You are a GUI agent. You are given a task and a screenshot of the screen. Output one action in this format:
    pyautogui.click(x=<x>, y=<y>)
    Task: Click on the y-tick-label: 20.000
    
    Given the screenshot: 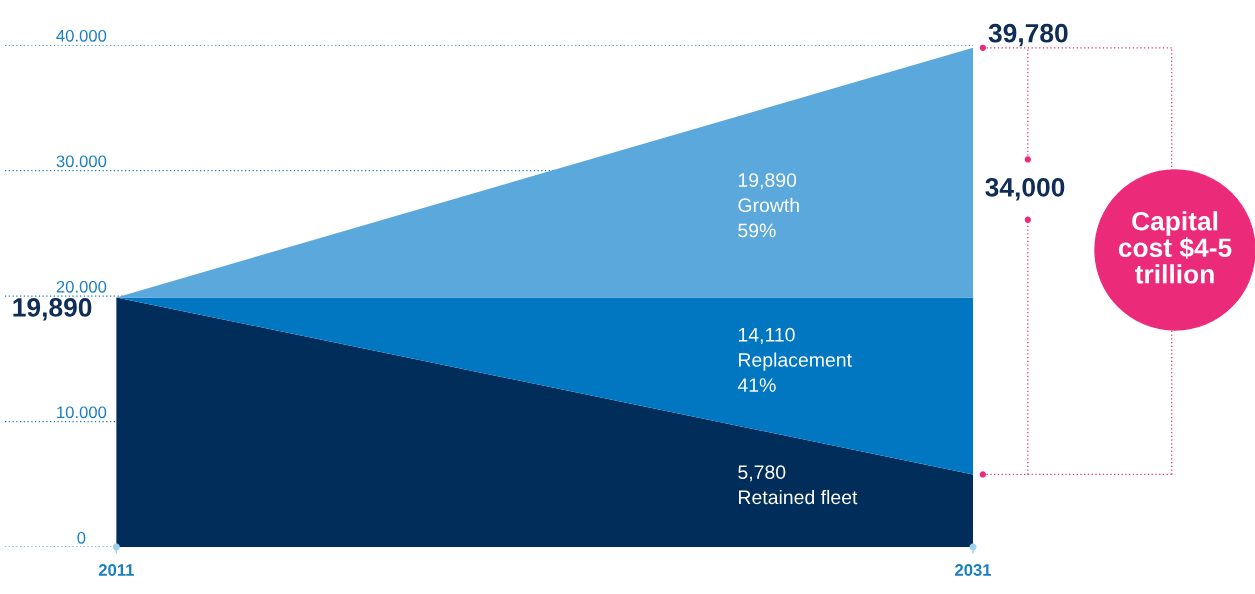 What is the action you would take?
    pyautogui.click(x=81, y=286)
    